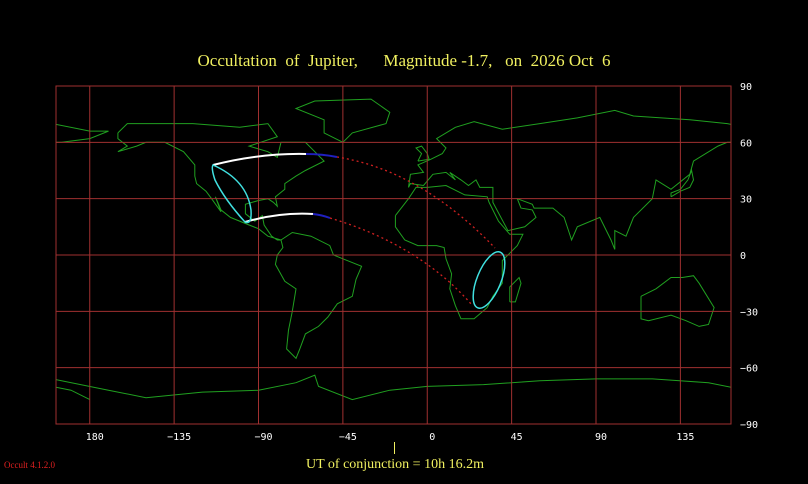 Image resolution: width=808 pixels, height=484 pixels. I want to click on occultation-paths, so click(358, 230).